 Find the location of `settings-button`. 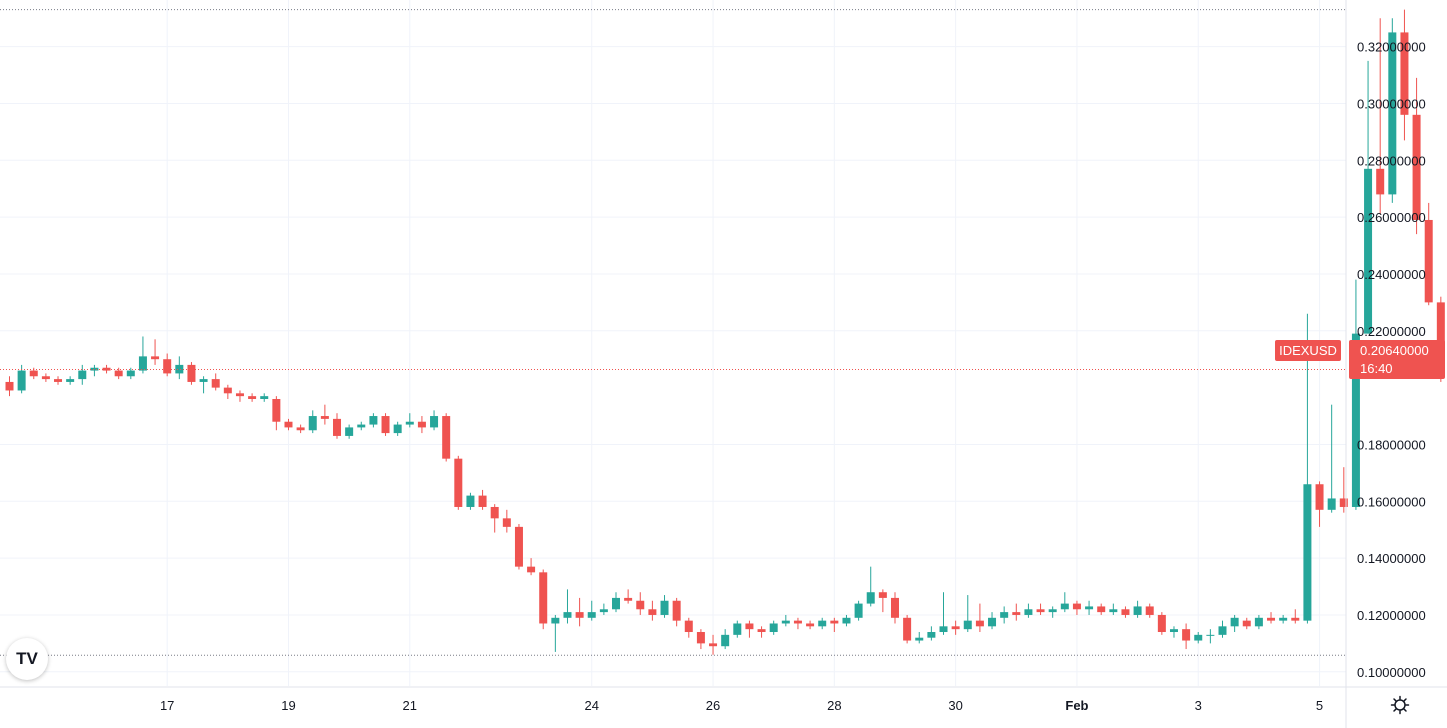

settings-button is located at coordinates (1400, 705).